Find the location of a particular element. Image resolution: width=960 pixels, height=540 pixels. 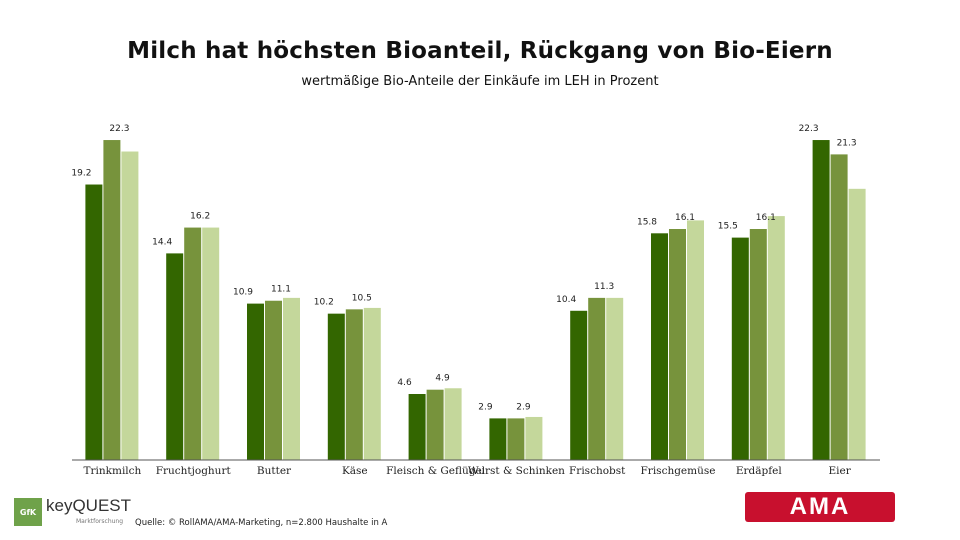

value-label-6-1: 11.3 is located at coordinates (604, 287).